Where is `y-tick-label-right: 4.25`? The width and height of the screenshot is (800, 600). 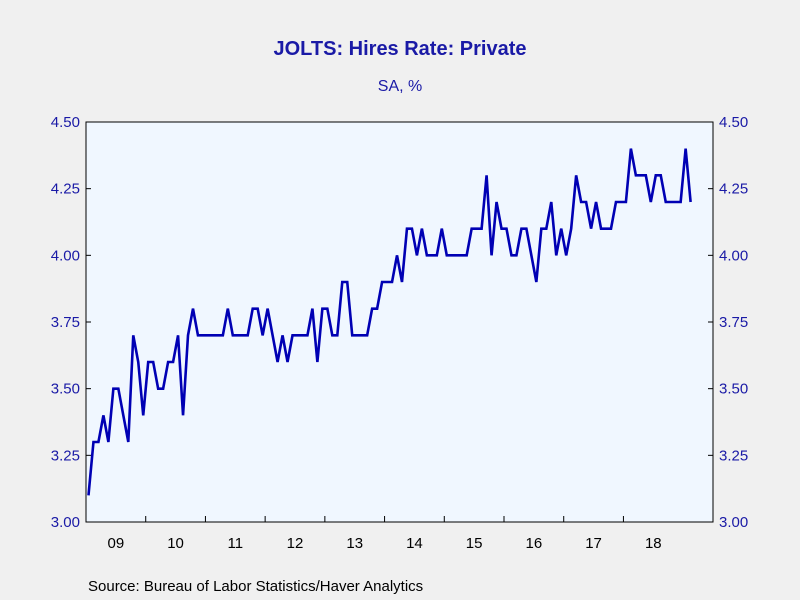 y-tick-label-right: 4.25 is located at coordinates (733, 189).